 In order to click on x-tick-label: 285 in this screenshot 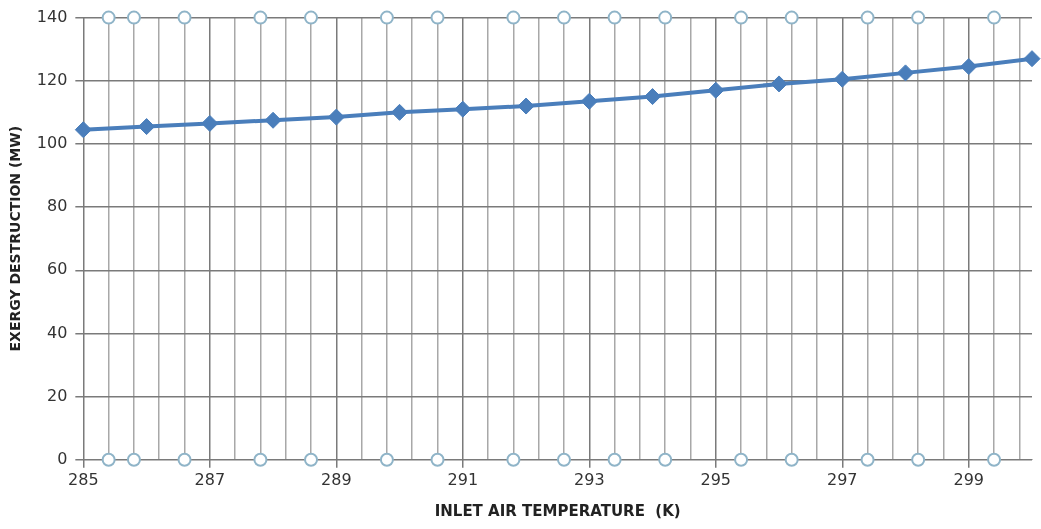, I will do `click(83, 479)`.